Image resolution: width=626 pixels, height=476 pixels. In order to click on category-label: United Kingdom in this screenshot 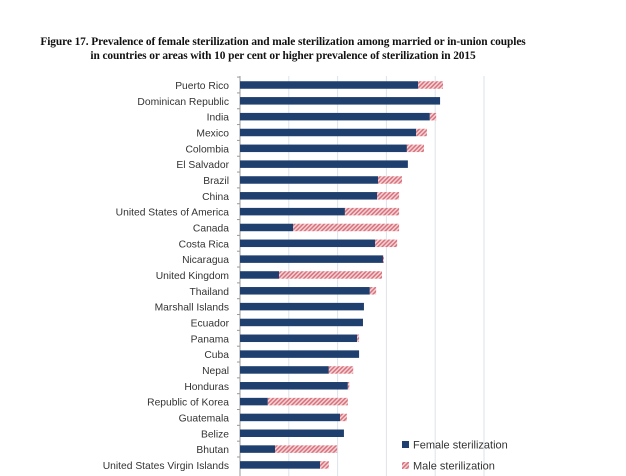, I will do `click(192, 276)`.